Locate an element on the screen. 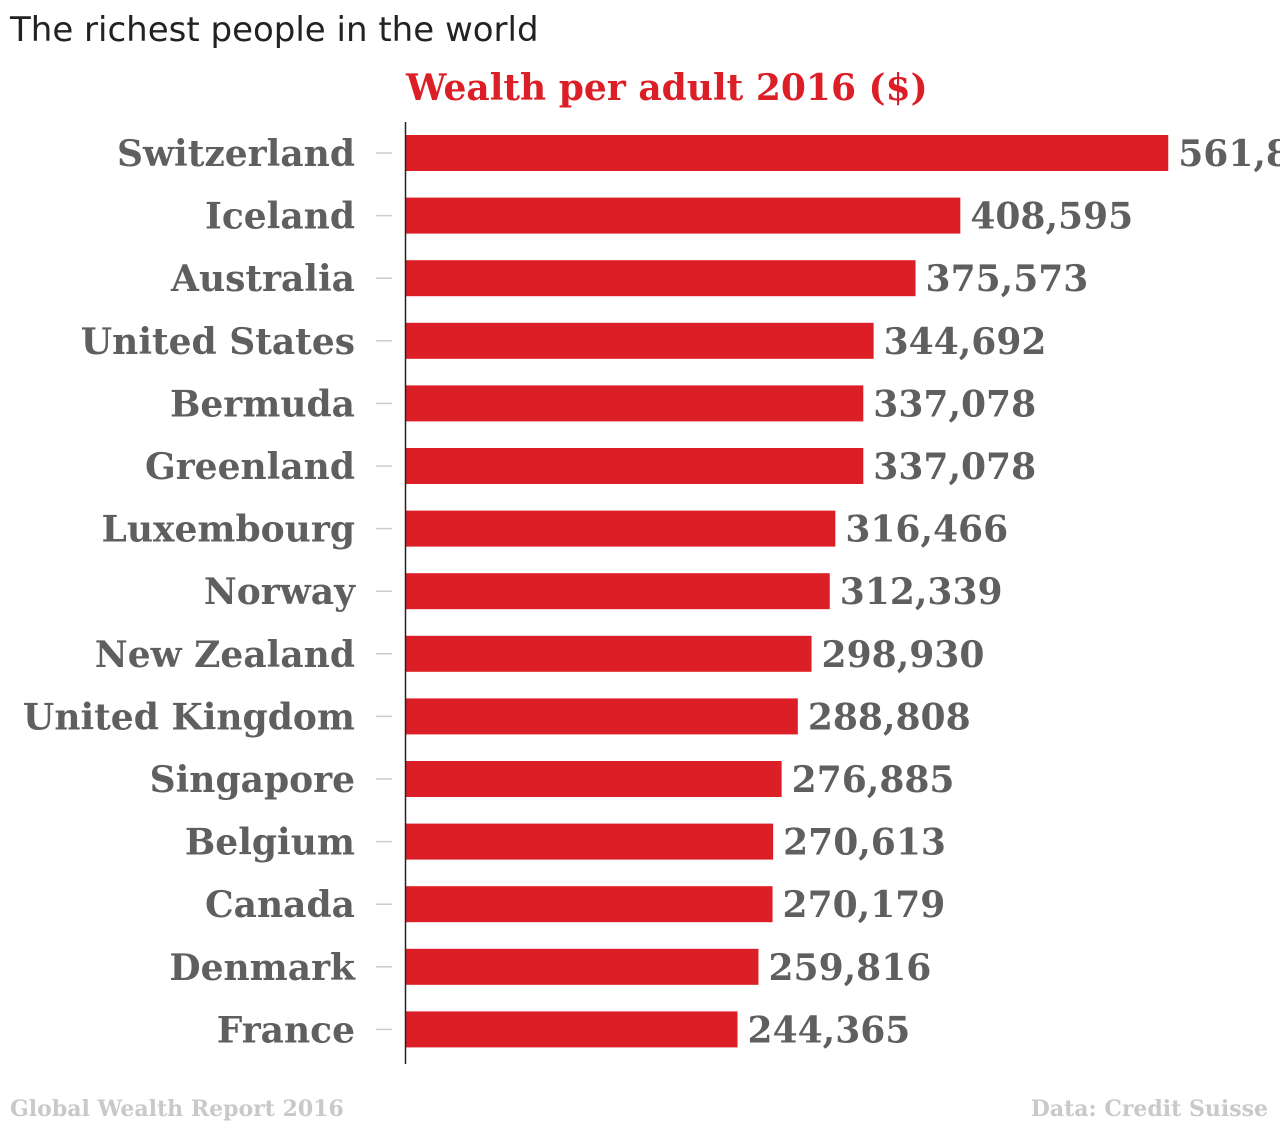 This screenshot has height=1130, width=1280. value-label: 375,573 is located at coordinates (1007, 279).